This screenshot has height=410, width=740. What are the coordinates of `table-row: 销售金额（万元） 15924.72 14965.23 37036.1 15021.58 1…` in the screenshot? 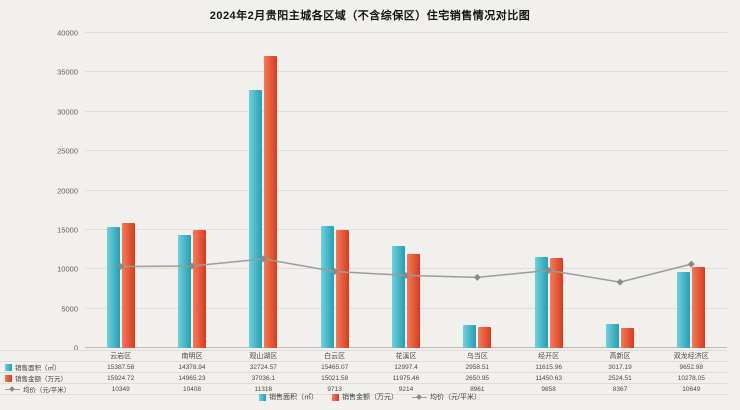 It's located at (363, 377).